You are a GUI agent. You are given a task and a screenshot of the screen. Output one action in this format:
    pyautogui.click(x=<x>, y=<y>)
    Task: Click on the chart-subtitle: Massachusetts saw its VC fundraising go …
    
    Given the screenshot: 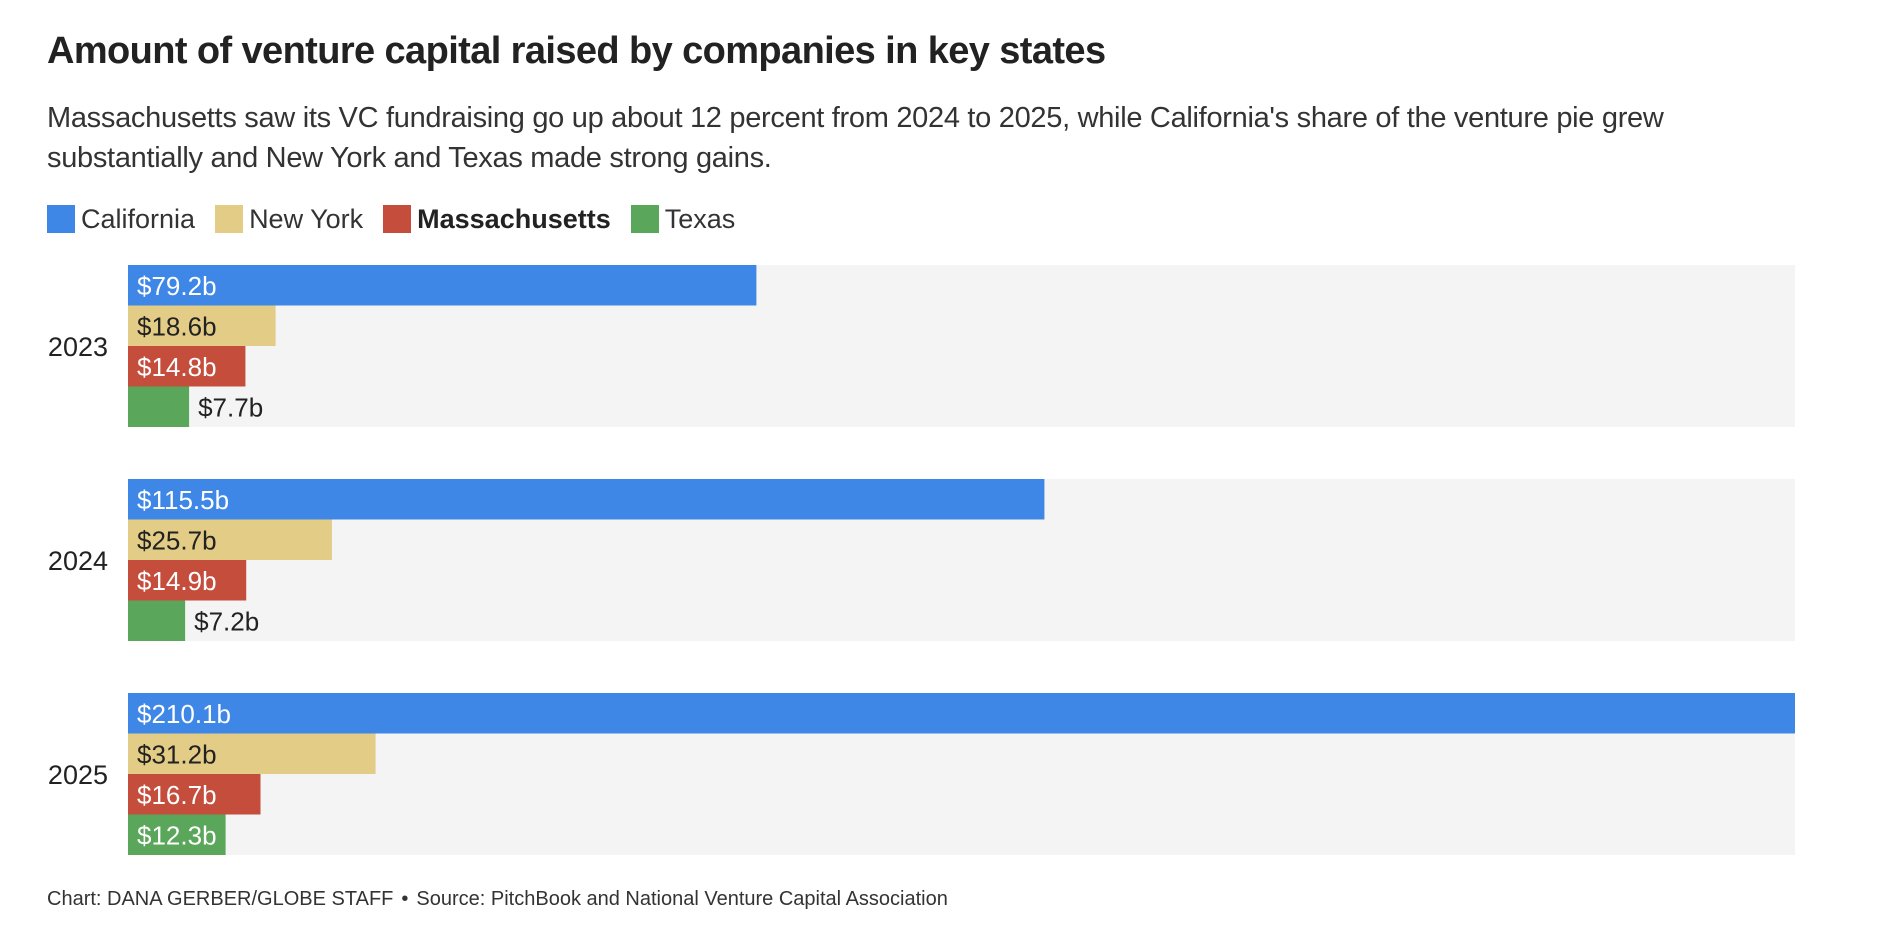 What is the action you would take?
    pyautogui.click(x=855, y=138)
    